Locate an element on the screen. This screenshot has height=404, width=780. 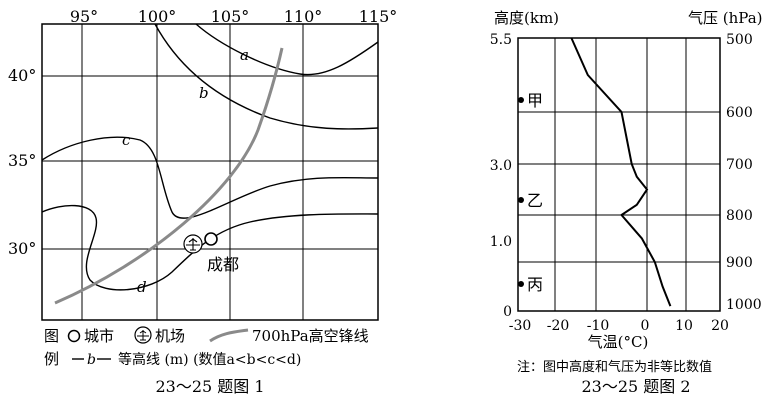
figure2-note: 注：图中高度和气压为非等比数值 is located at coordinates (614, 367).